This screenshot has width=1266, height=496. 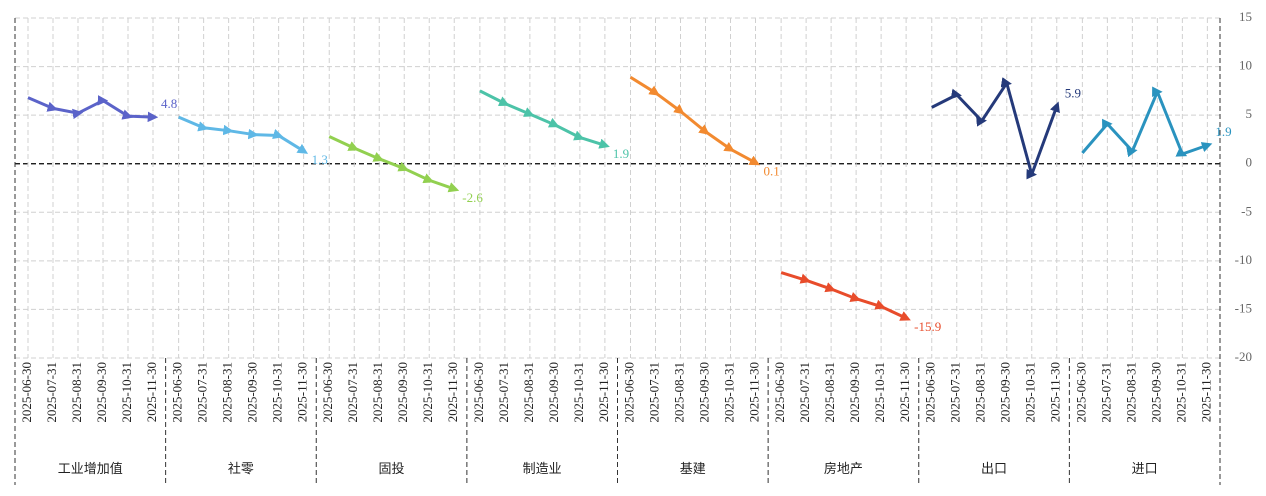 I want to click on value-label: 4.8, so click(x=169, y=103).